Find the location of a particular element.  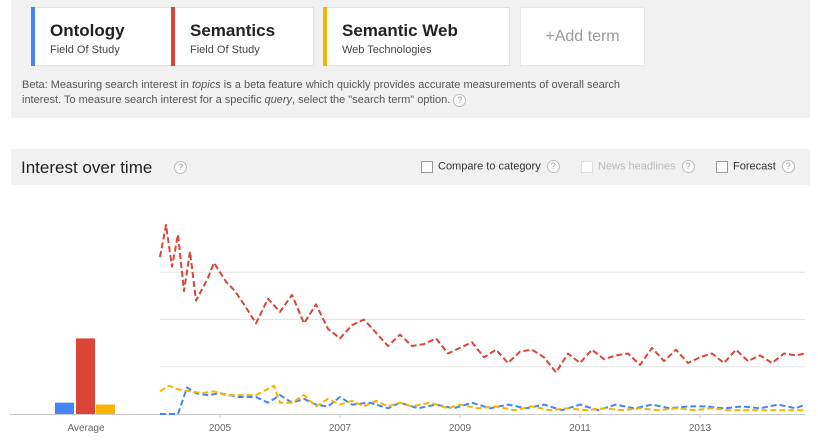

x-tick-label: 2013 is located at coordinates (700, 428).